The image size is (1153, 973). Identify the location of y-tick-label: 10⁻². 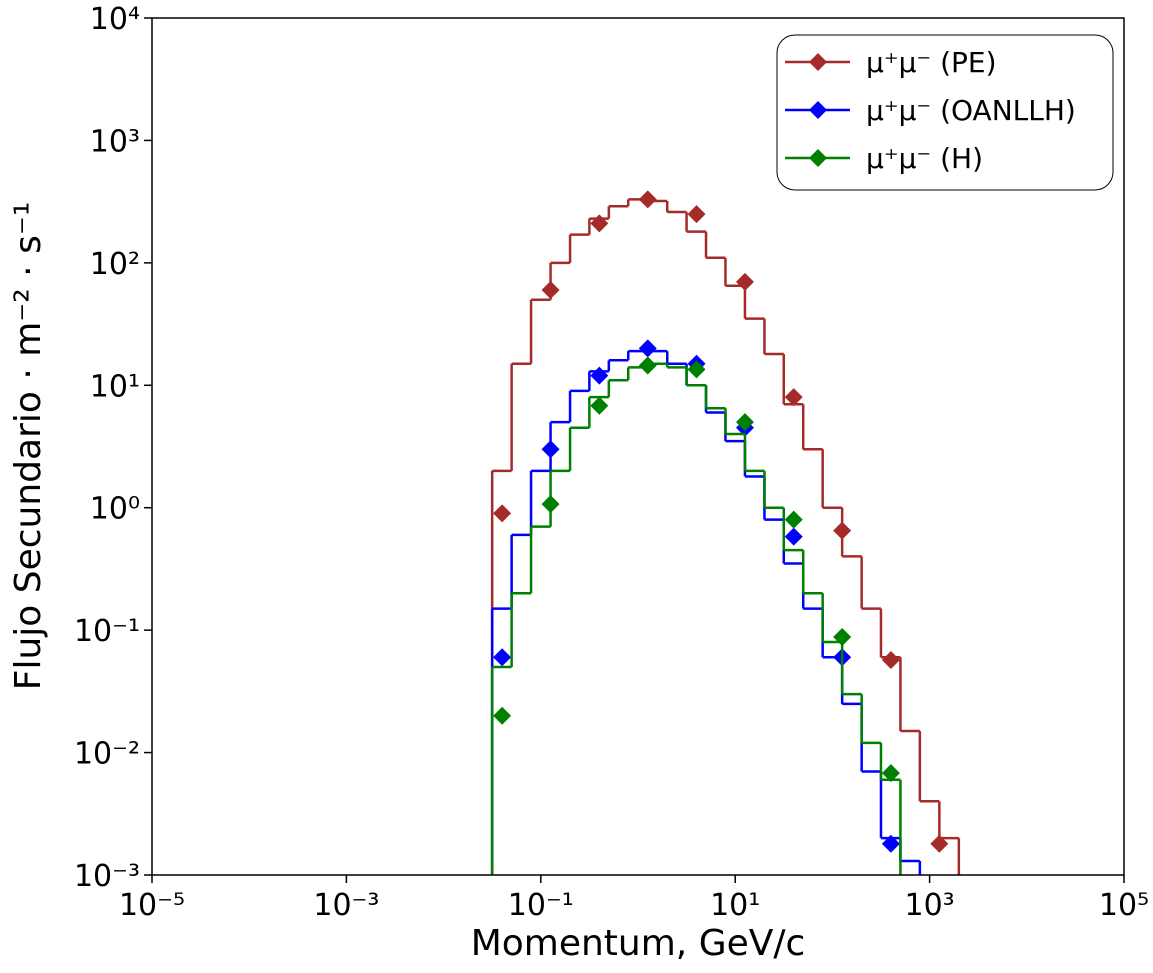
(107, 754).